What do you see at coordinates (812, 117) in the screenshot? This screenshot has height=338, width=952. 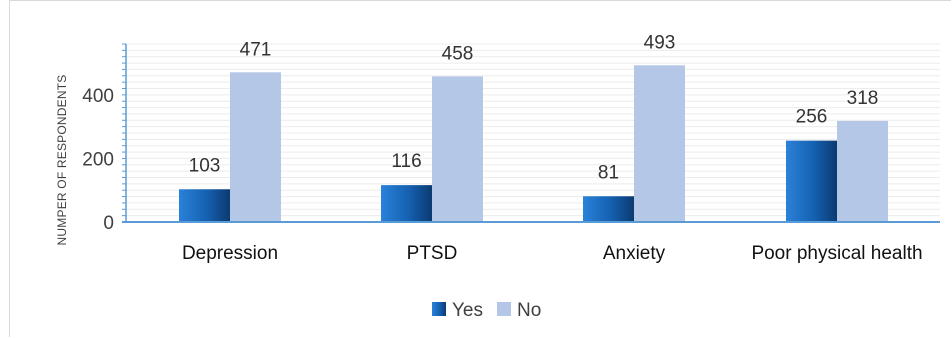 I see `data-label-yes: 256` at bounding box center [812, 117].